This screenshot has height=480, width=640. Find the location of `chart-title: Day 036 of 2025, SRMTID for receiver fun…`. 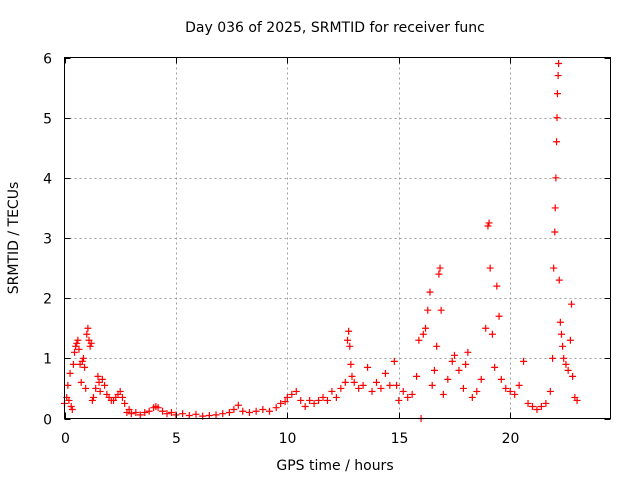

chart-title: Day 036 of 2025, SRMTID for receiver fun… is located at coordinates (335, 28).